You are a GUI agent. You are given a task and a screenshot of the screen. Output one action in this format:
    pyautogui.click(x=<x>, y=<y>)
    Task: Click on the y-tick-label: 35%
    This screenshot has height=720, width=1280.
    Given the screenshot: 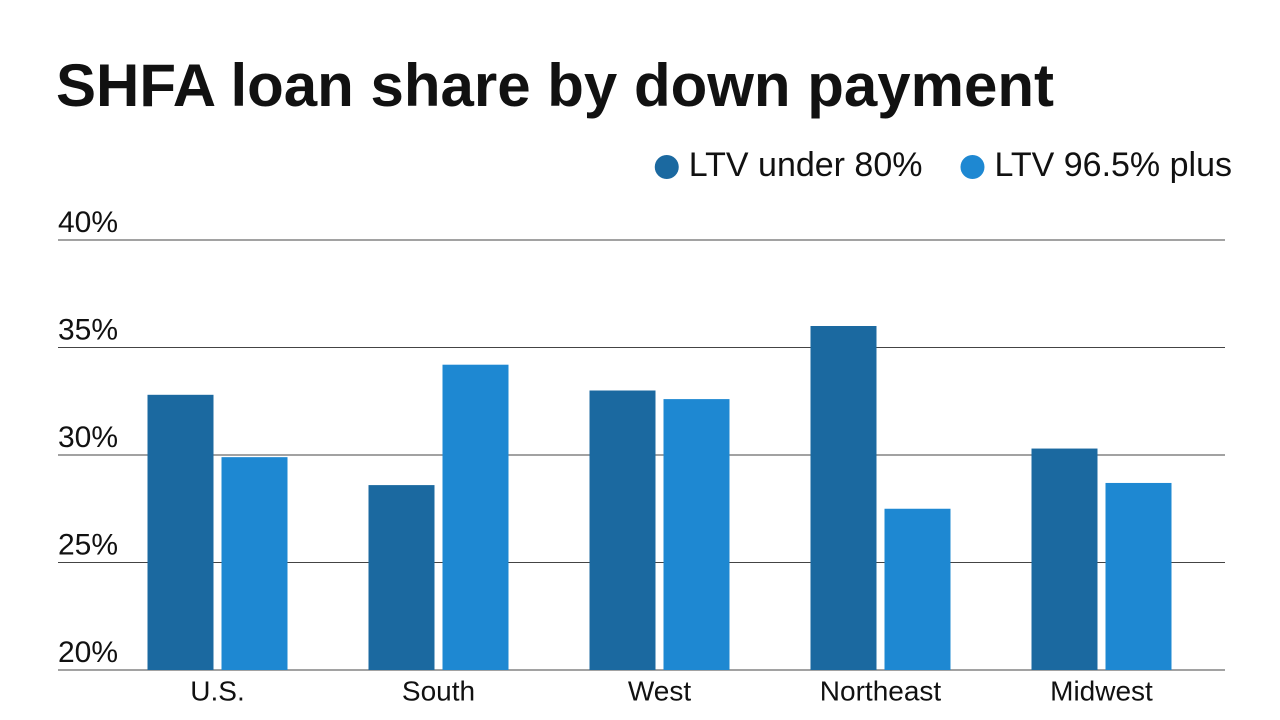 What is the action you would take?
    pyautogui.click(x=88, y=330)
    